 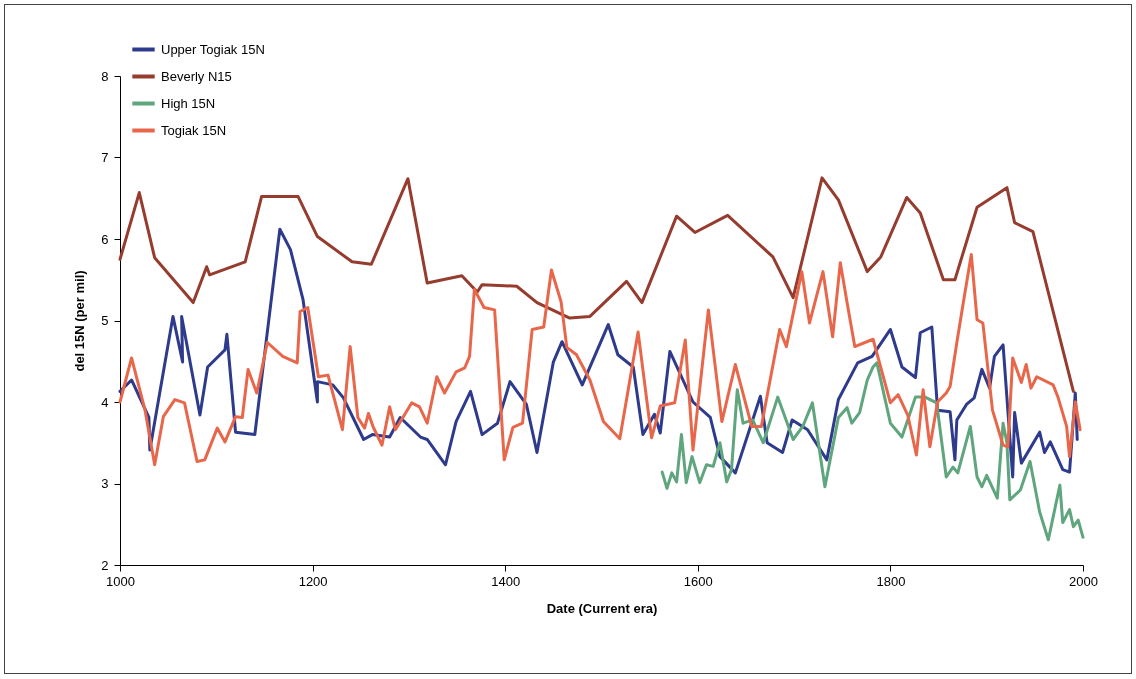 What do you see at coordinates (105, 239) in the screenshot?
I see `y-tick-label: 6` at bounding box center [105, 239].